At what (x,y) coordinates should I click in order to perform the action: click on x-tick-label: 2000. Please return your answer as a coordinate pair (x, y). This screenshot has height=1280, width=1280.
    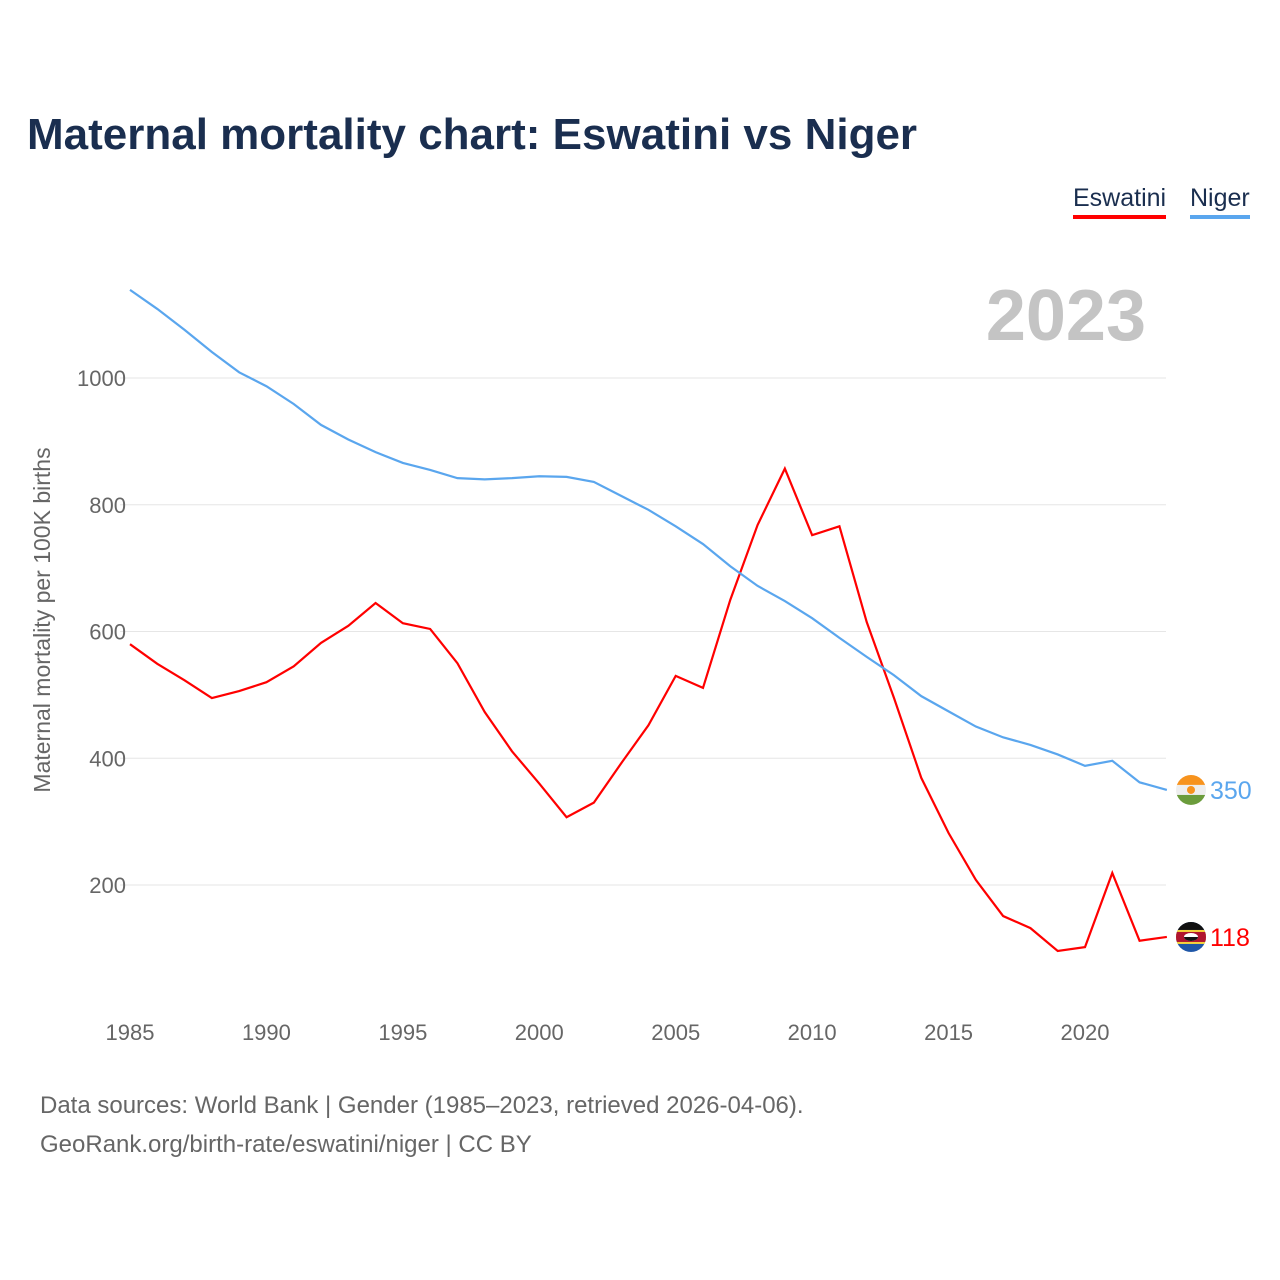
    Looking at the image, I should click on (539, 1032).